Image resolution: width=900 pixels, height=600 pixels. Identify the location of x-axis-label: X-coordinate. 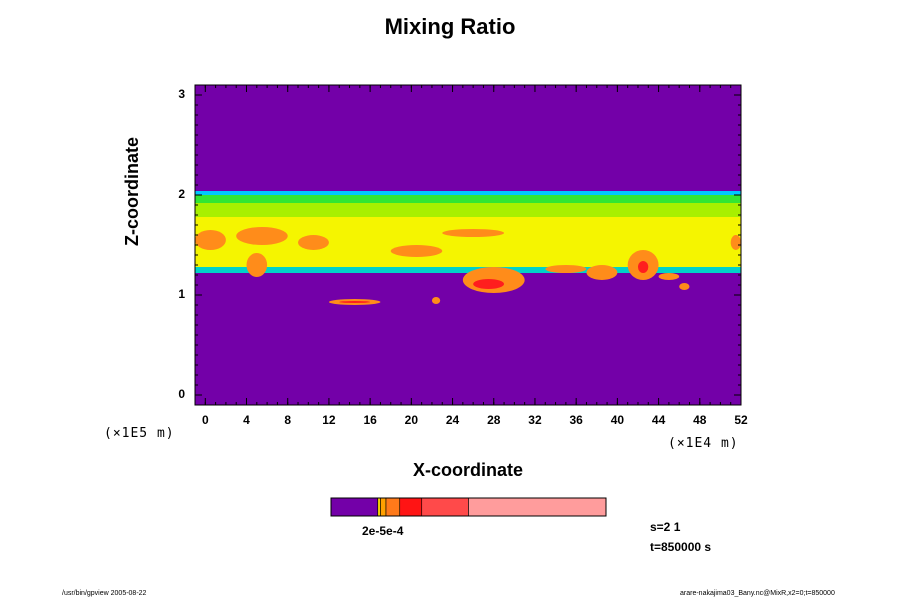
(467, 470).